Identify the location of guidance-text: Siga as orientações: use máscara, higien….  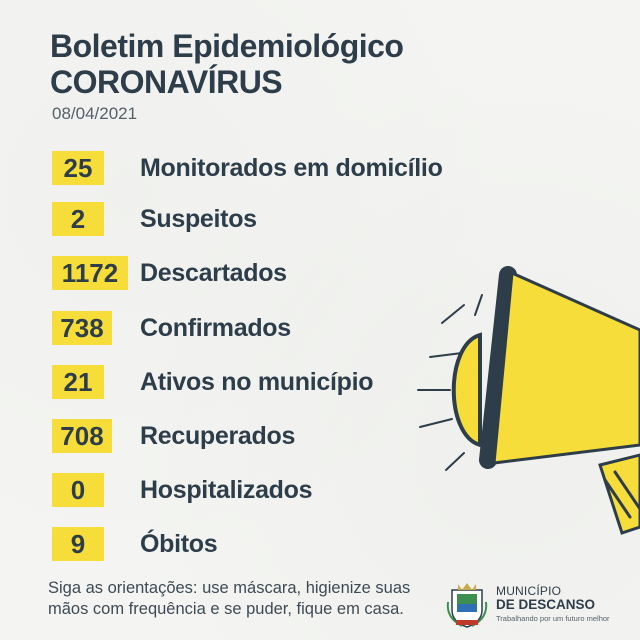
(229, 598).